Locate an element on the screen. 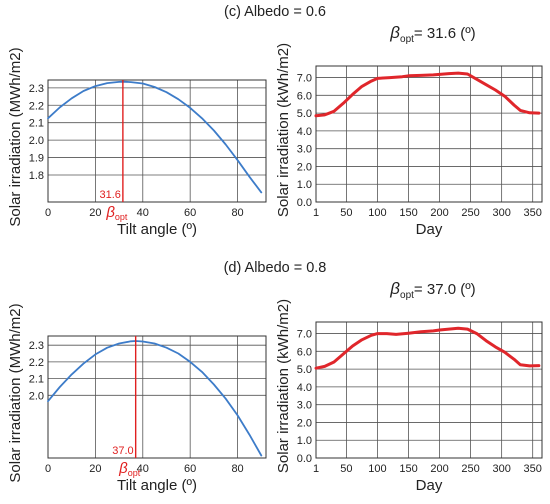  c-day-x-tick-label: 50 is located at coordinates (346, 213).